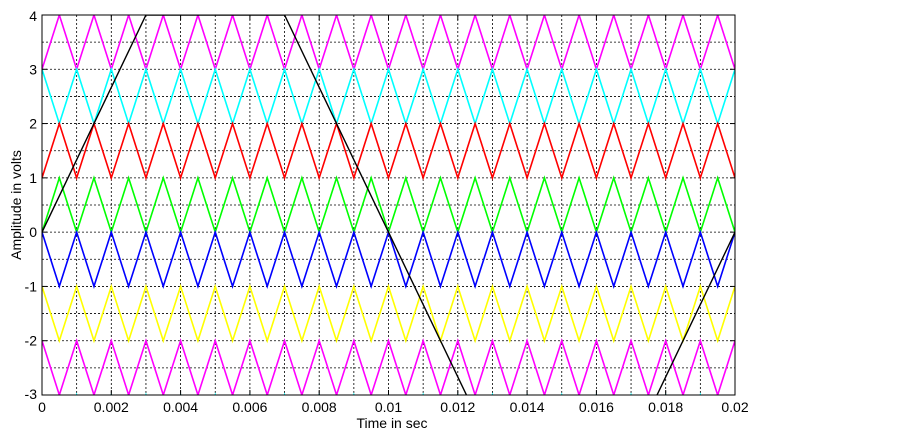 This screenshot has height=431, width=903. What do you see at coordinates (33, 232) in the screenshot?
I see `y-tick-label: 0` at bounding box center [33, 232].